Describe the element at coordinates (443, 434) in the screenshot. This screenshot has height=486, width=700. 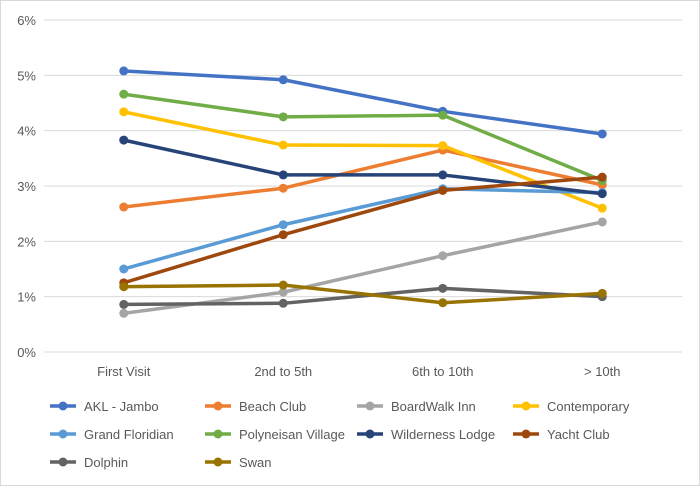
I see `legend-label: Wilderness Lodge` at that location.